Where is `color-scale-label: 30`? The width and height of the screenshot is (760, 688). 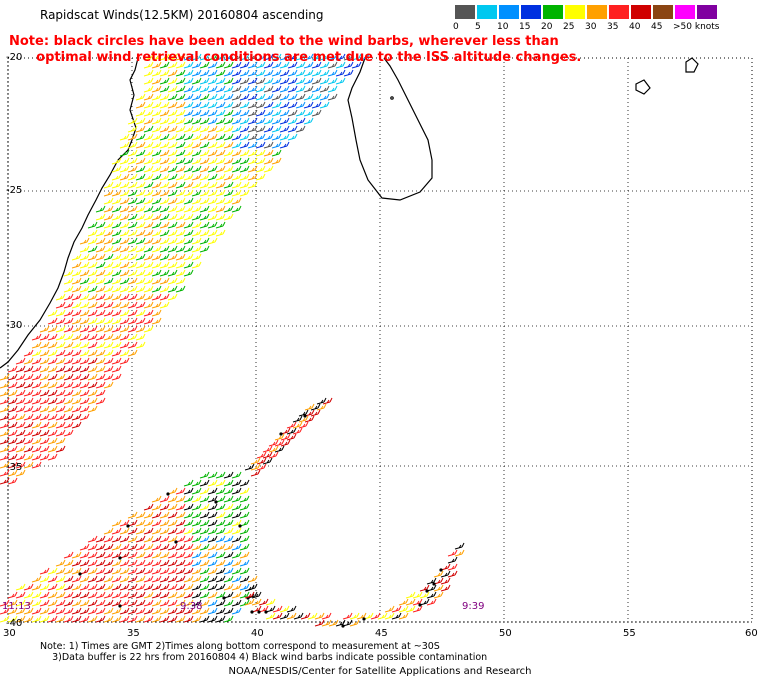
color-scale-label: 30 is located at coordinates (591, 27).